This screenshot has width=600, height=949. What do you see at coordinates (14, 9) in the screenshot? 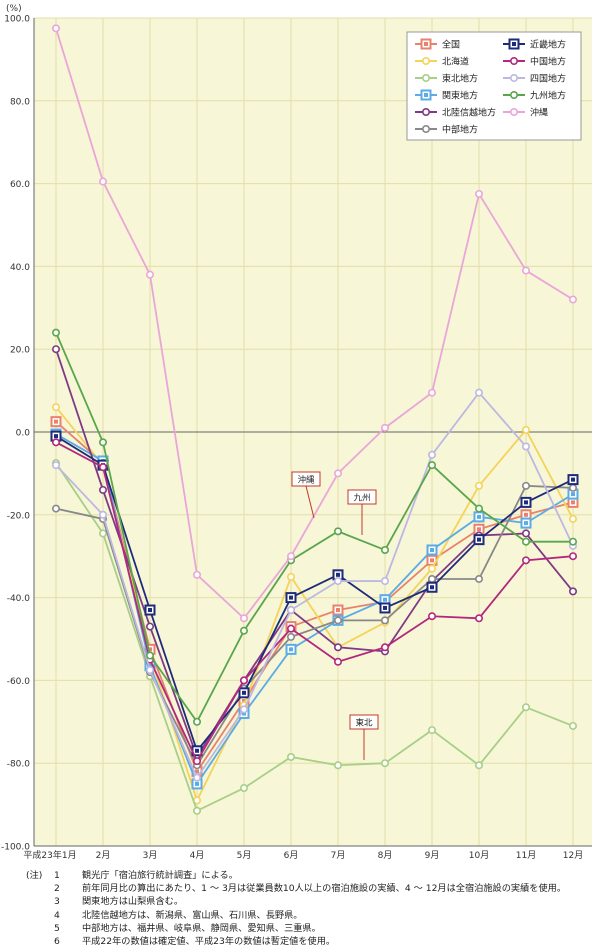
I see `y-unit-label: (%)` at bounding box center [14, 9].